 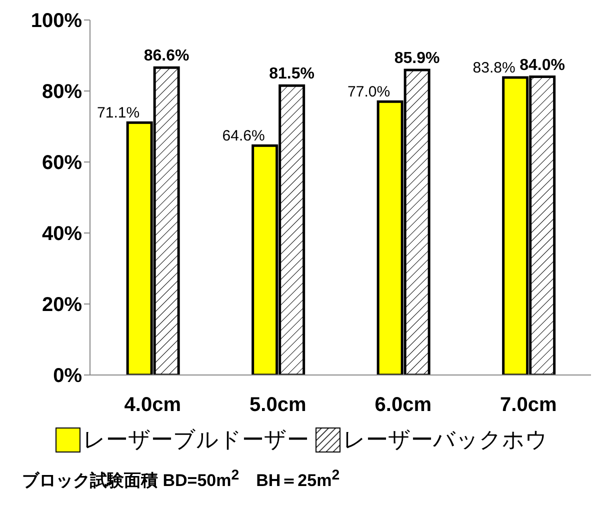 What do you see at coordinates (403, 405) in the screenshot?
I see `x-tick-label: 6.0cm` at bounding box center [403, 405].